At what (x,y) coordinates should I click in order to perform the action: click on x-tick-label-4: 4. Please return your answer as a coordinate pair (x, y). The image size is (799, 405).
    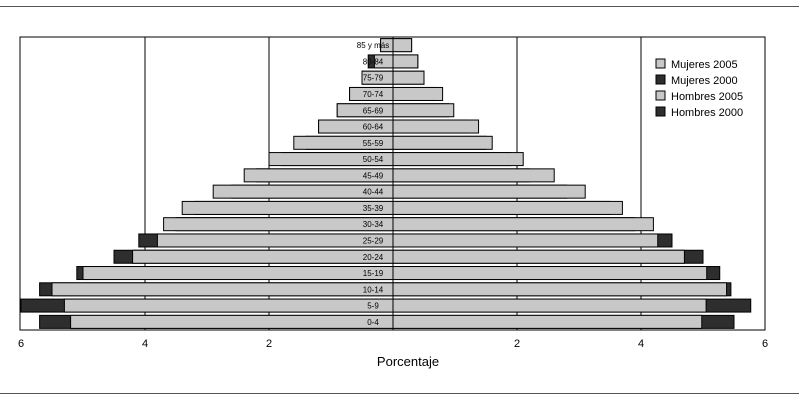
    Looking at the image, I should click on (641, 344).